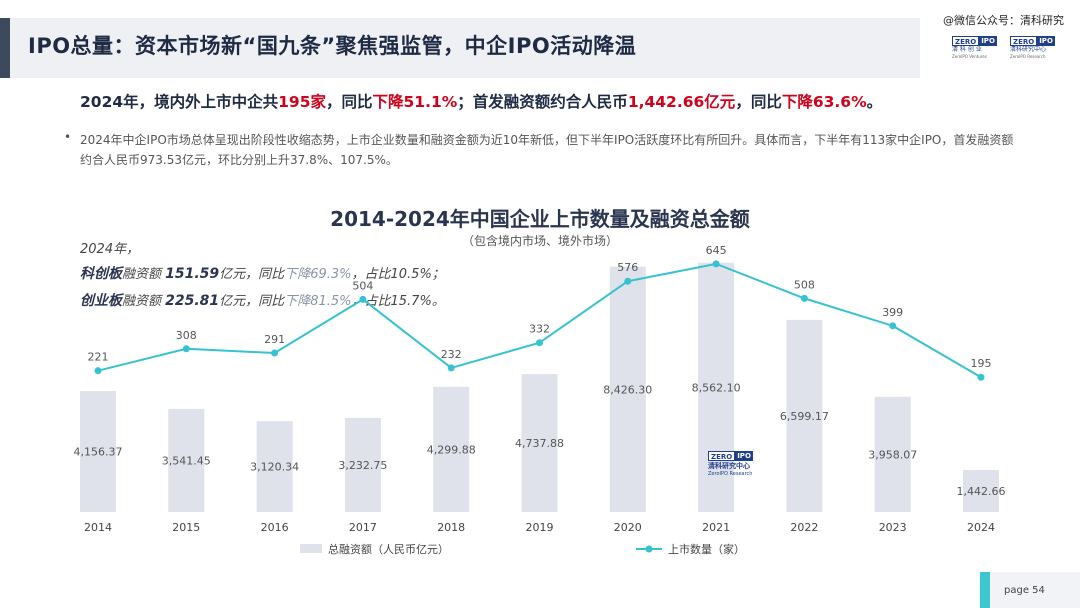 The width and height of the screenshot is (1080, 608). What do you see at coordinates (824, 102) in the screenshot?
I see `amount-change: 下降63.6%` at bounding box center [824, 102].